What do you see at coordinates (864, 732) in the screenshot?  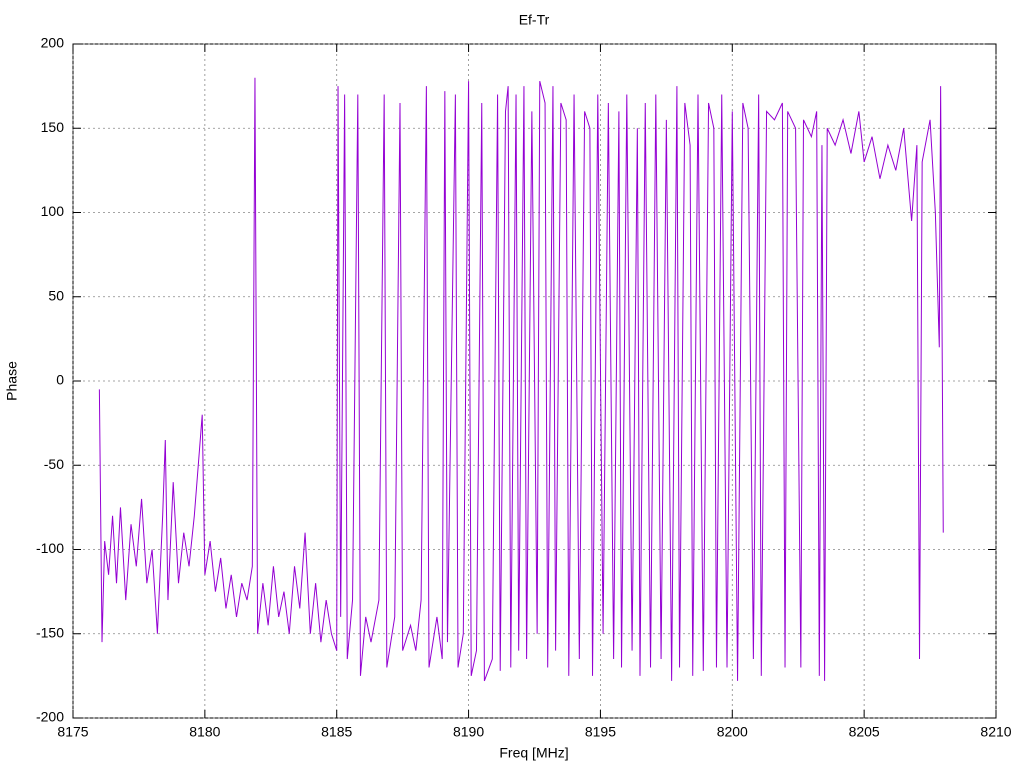 I see `x-tick-label: 8205` at bounding box center [864, 732].